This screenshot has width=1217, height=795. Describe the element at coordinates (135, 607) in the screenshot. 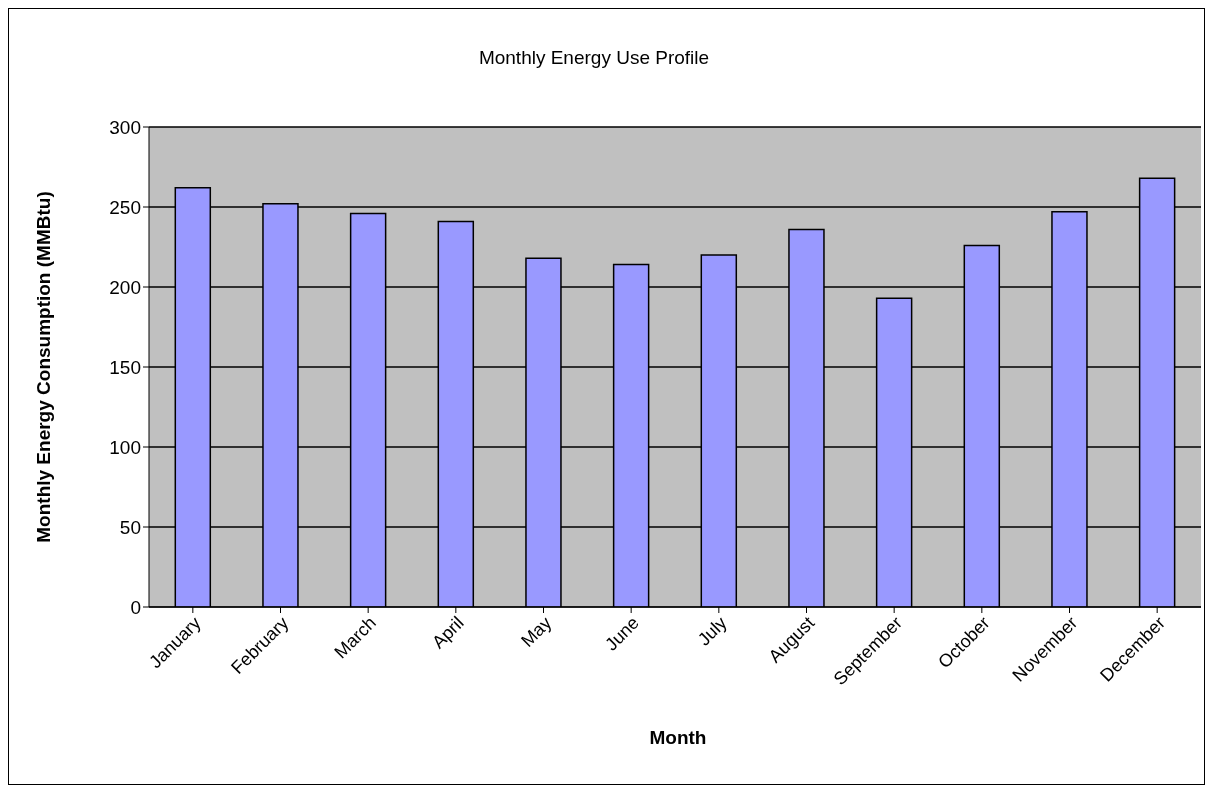

I see `y-tick-label: 0` at that location.